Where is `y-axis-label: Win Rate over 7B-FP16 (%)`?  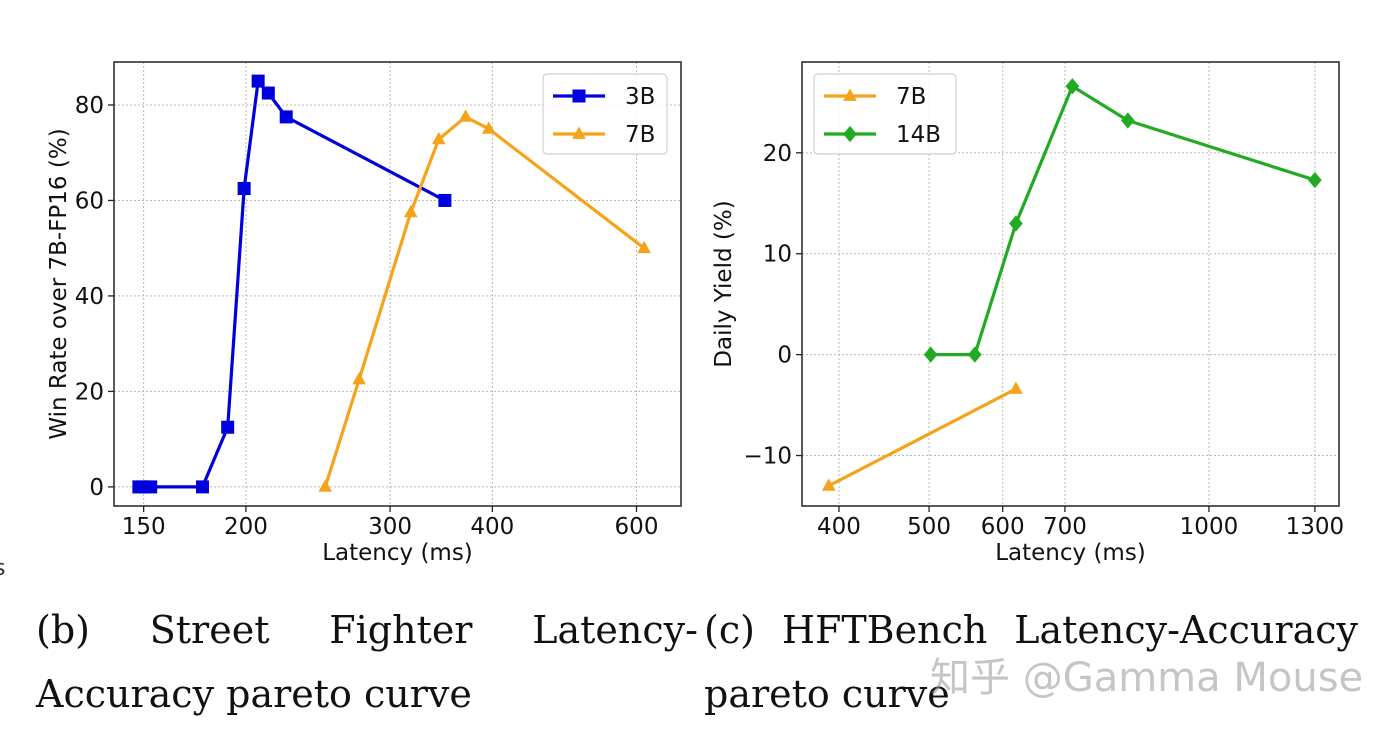 y-axis-label: Win Rate over 7B-FP16 (%) is located at coordinates (59, 283).